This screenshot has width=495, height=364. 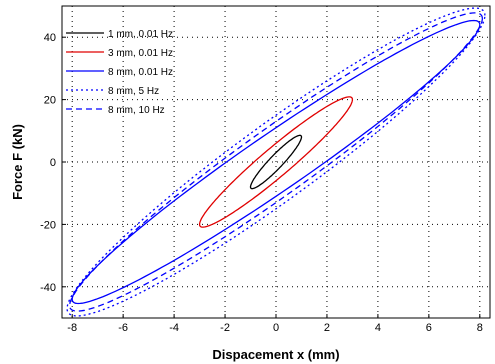 I want to click on x-tick-label: 4, so click(x=378, y=328).